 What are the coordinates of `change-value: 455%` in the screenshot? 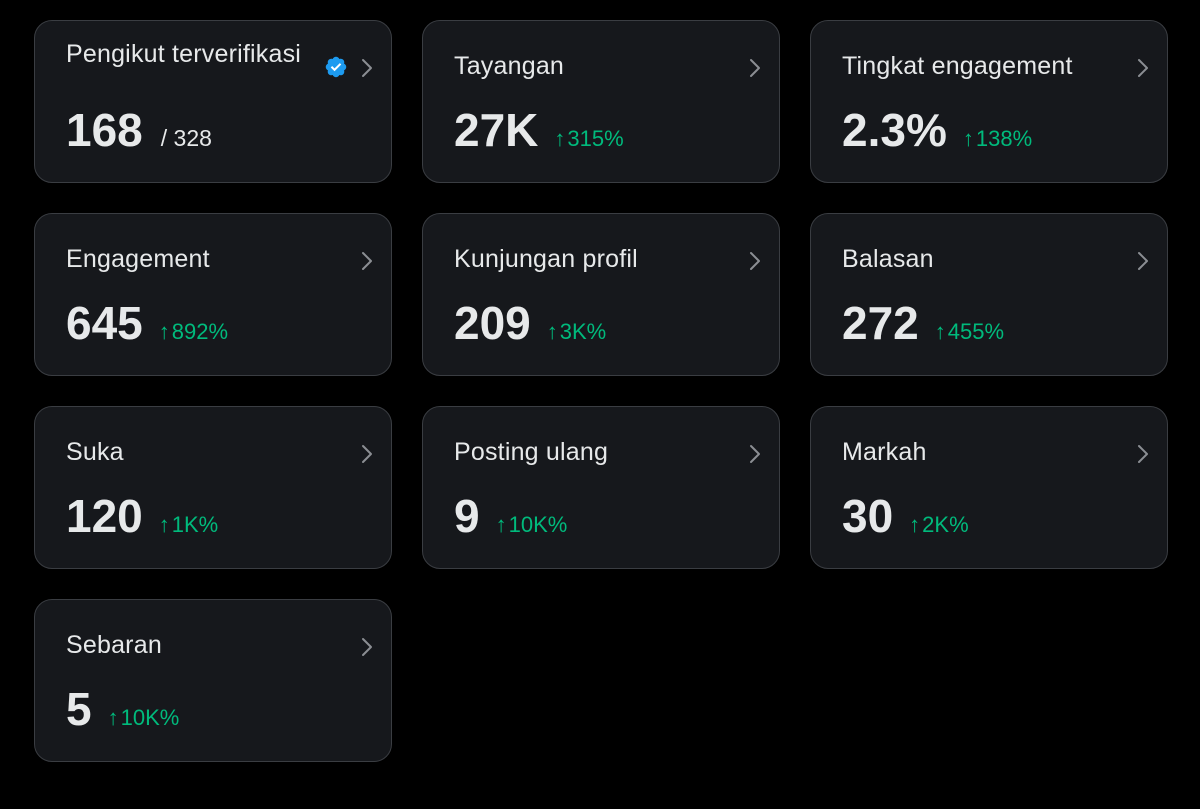 It's located at (976, 331).